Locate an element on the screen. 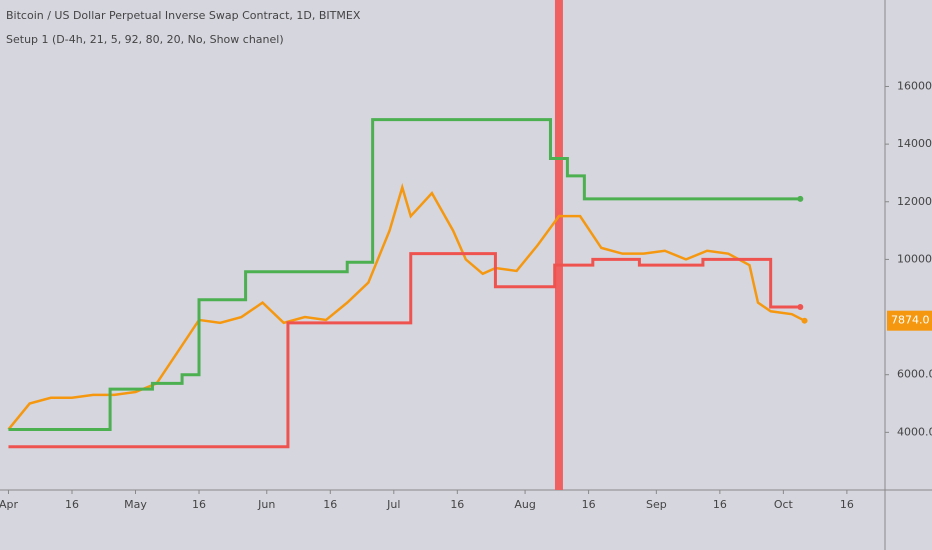 This screenshot has height=550, width=932. x-tick-label: Aug is located at coordinates (524, 504).